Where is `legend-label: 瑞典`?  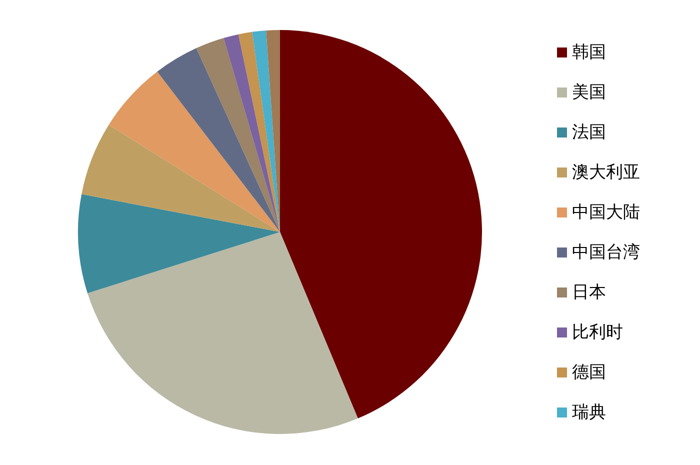 legend-label: 瑞典 is located at coordinates (589, 412).